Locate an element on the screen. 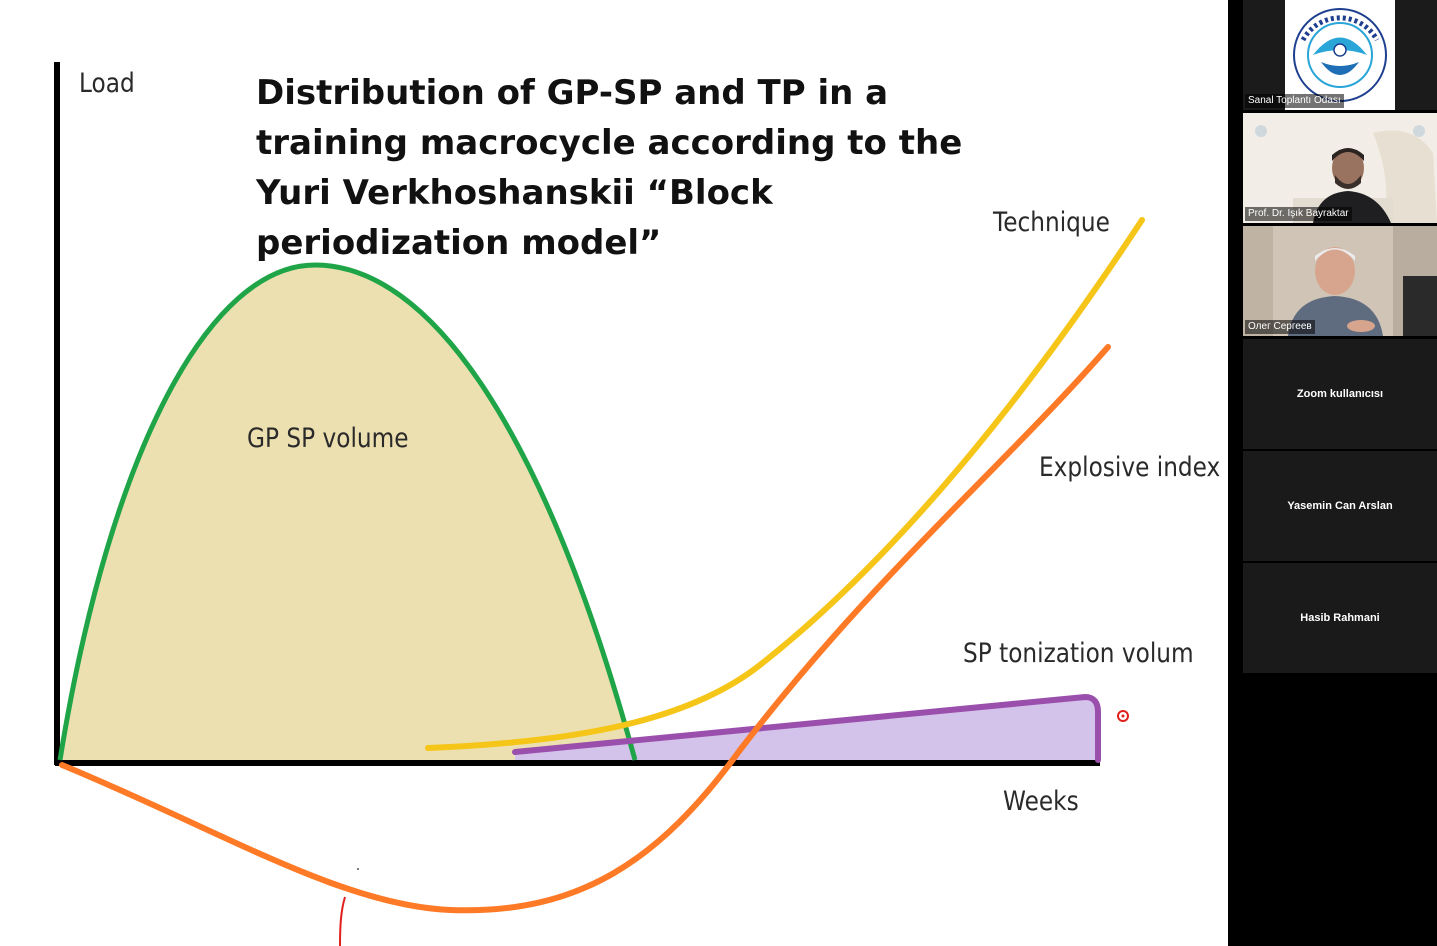 The width and height of the screenshot is (1437, 946). participant-name: Zoom kullanıcısı is located at coordinates (1340, 394).